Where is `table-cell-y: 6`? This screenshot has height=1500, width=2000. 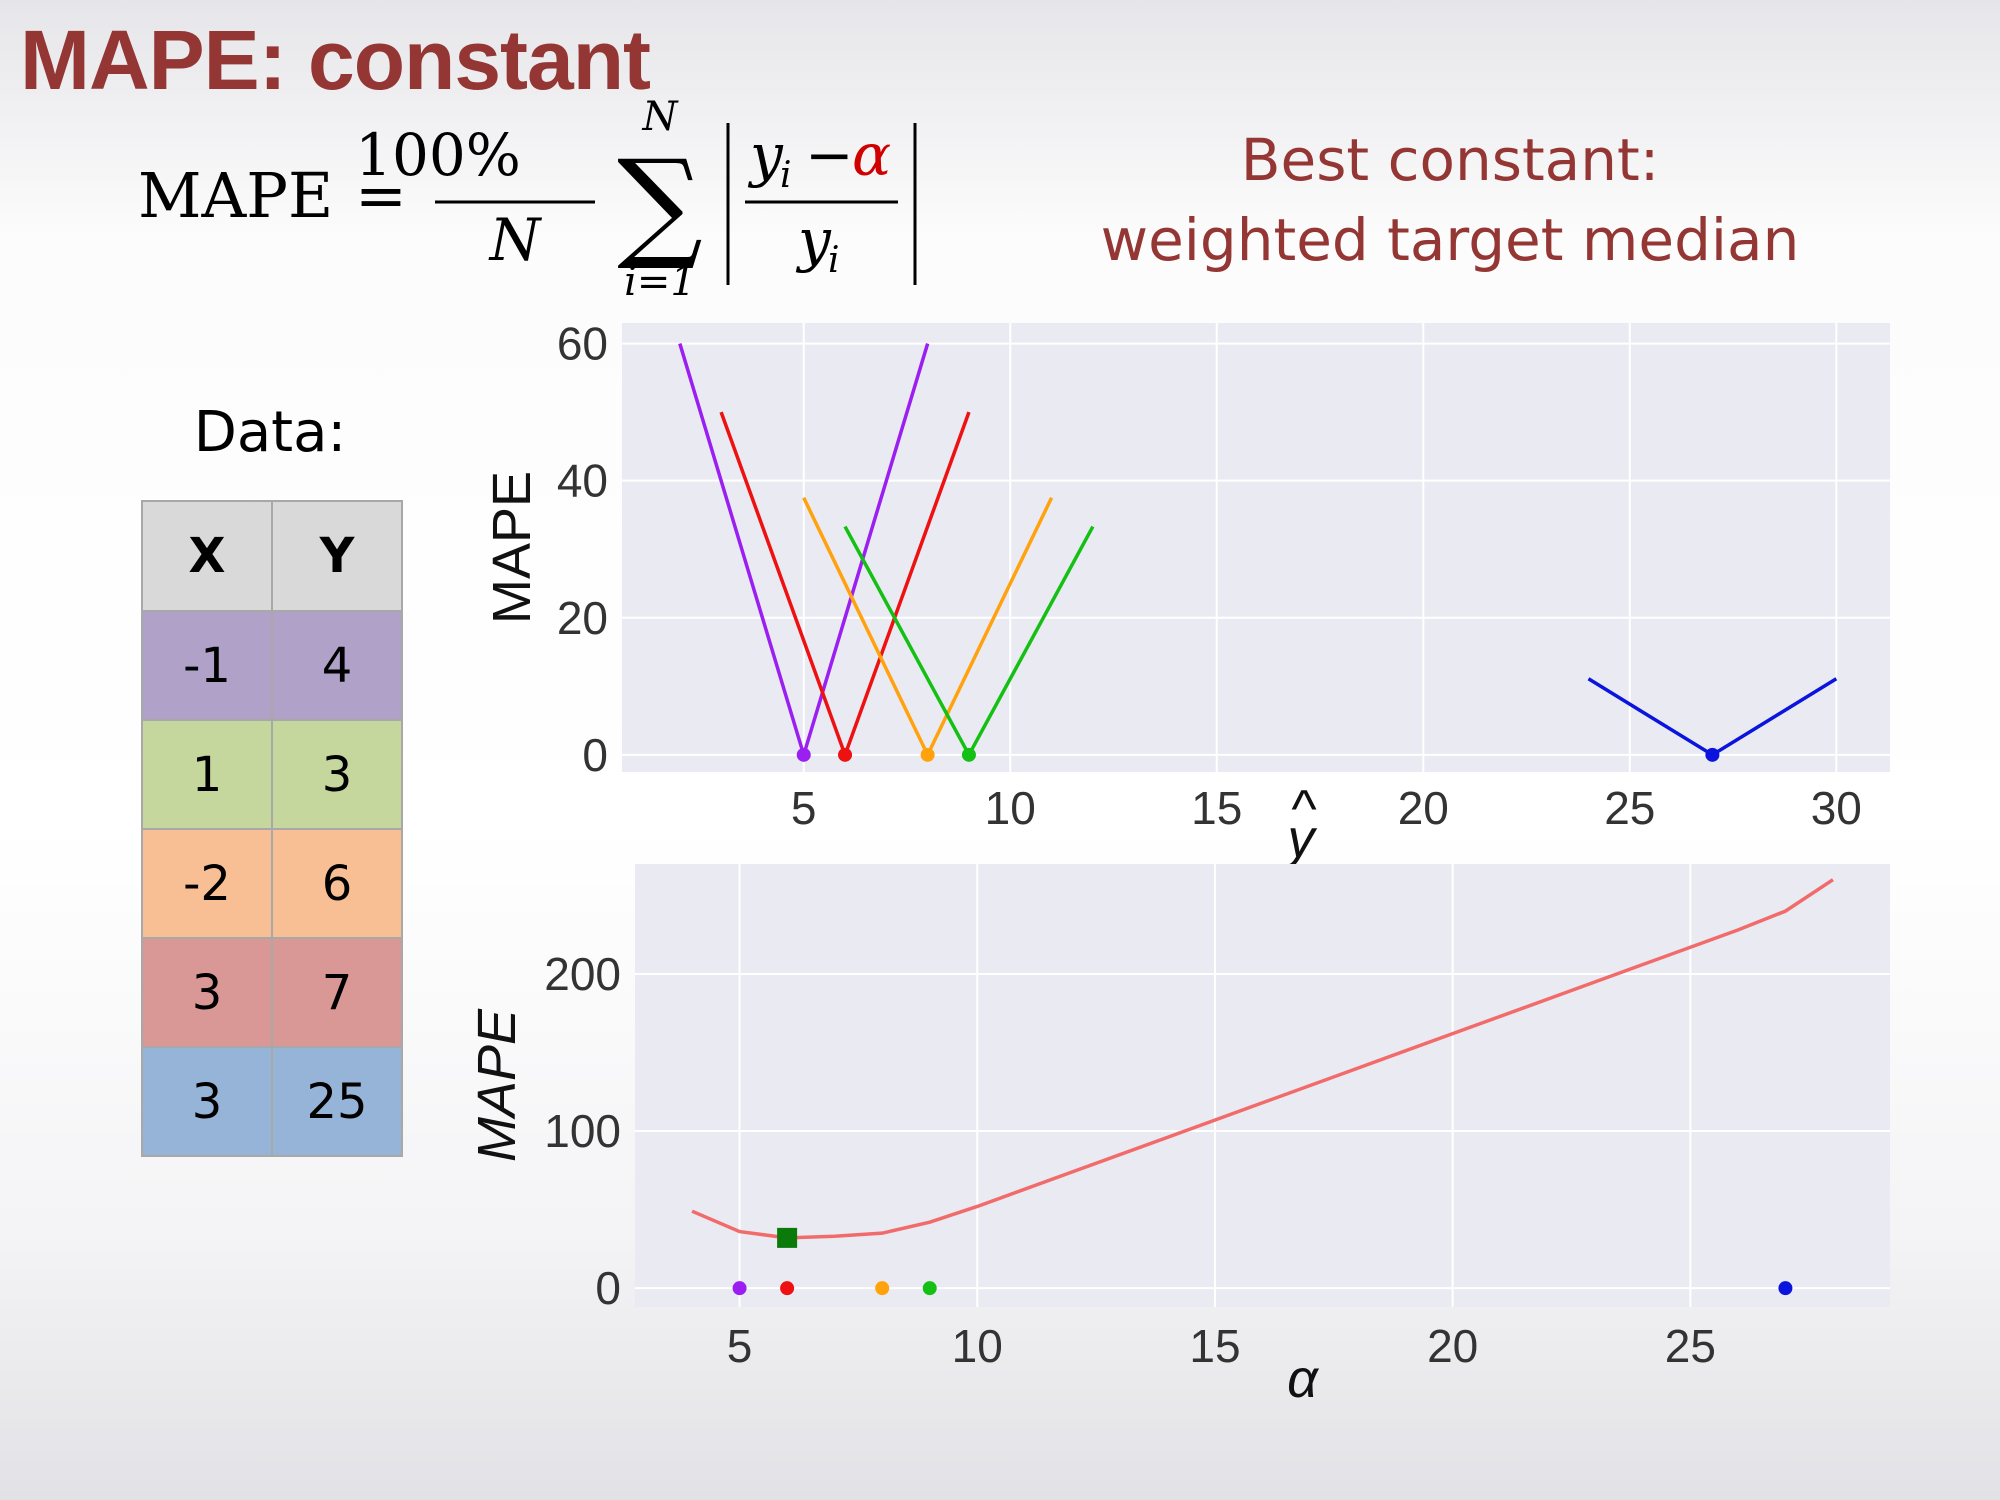 table-cell-y: 6 is located at coordinates (337, 883).